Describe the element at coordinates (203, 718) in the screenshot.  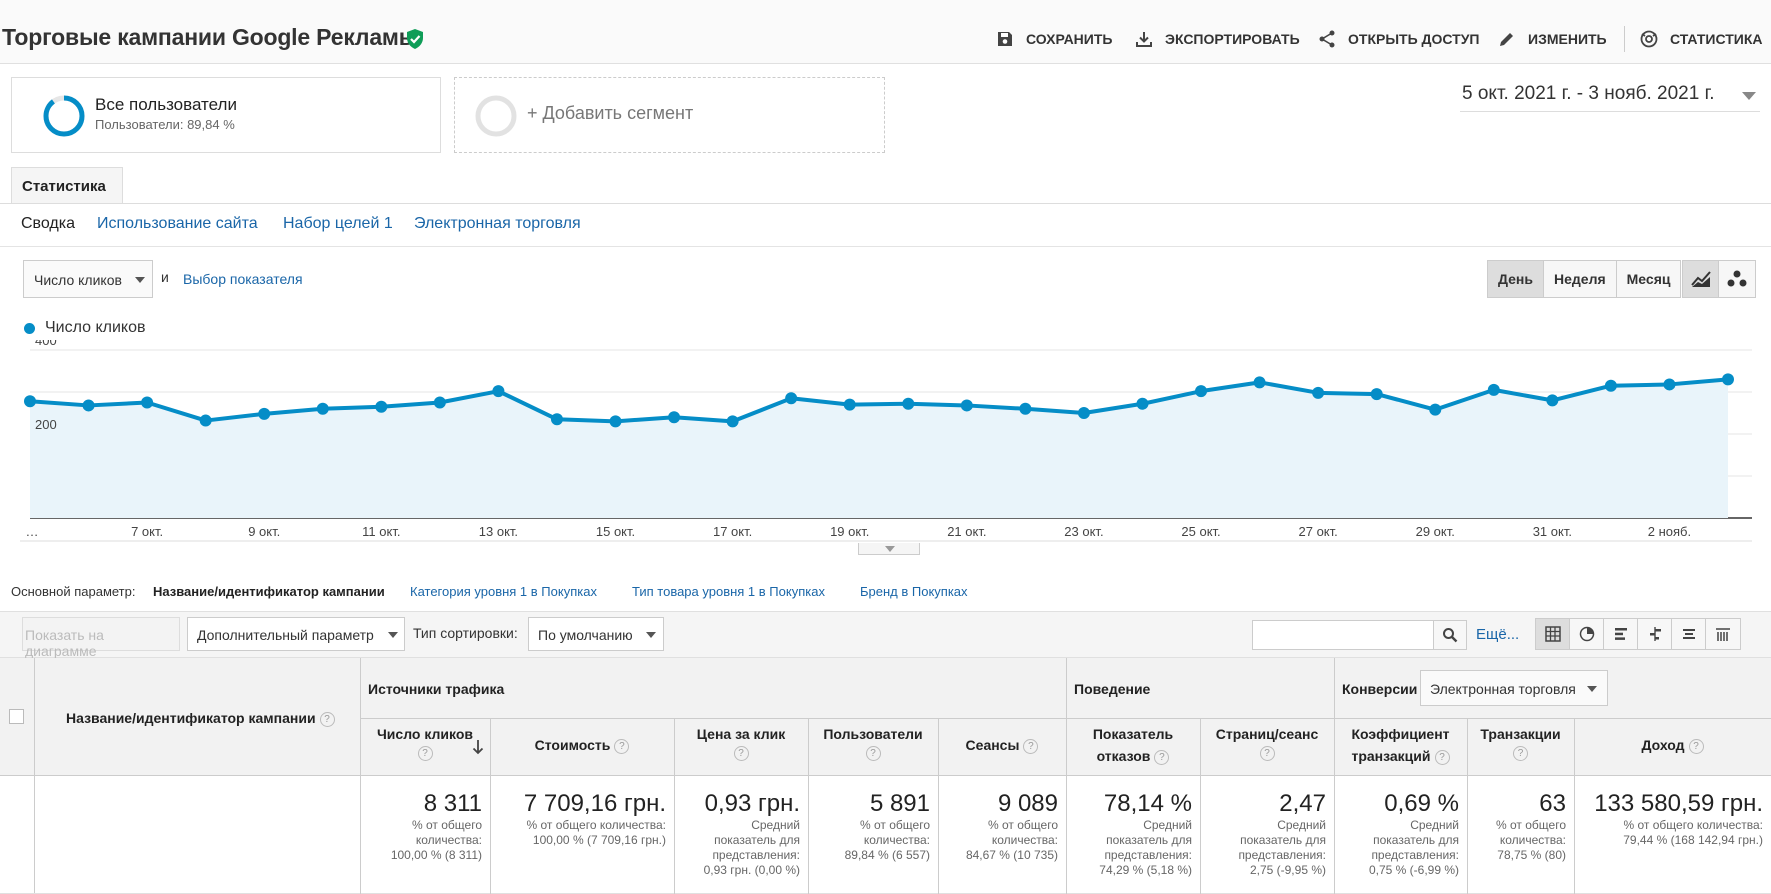
I see `dimension-column-header: Название/идентификатор кампании?` at that location.